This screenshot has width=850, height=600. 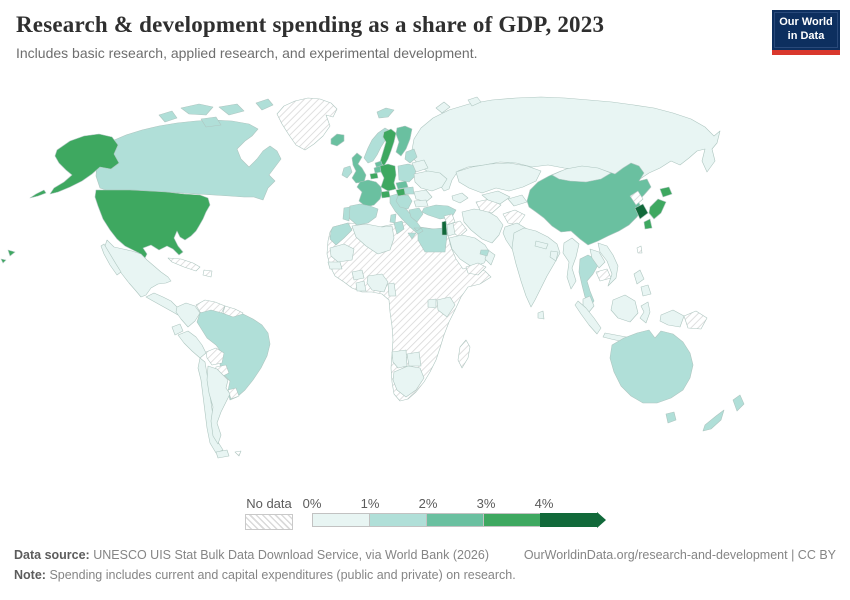 What do you see at coordinates (657, 209) in the screenshot?
I see `country-japan-honshu` at bounding box center [657, 209].